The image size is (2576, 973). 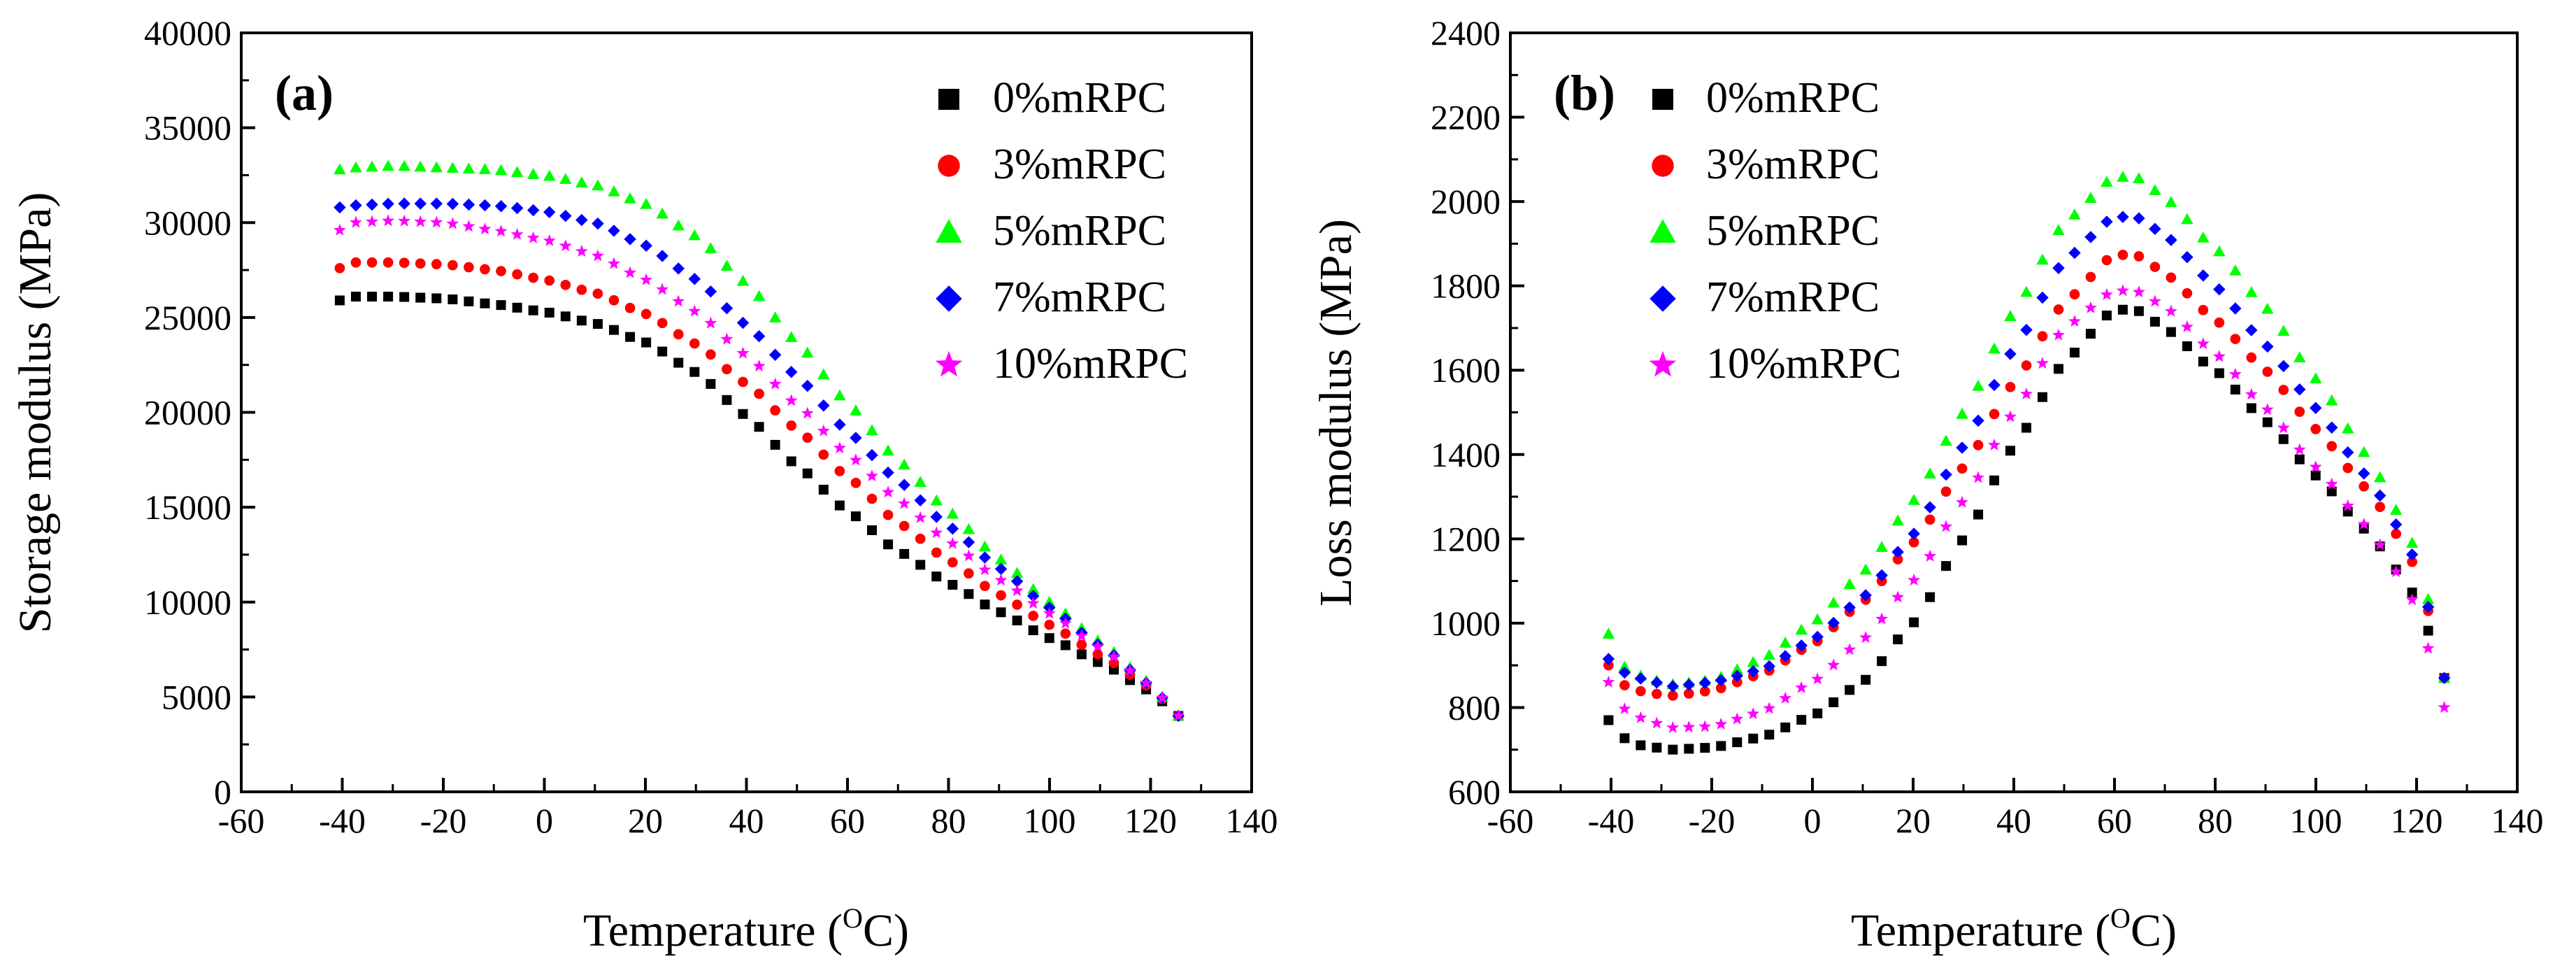 What do you see at coordinates (1803, 364) in the screenshot?
I see `panel-b-legend-label: 10%mRPC` at bounding box center [1803, 364].